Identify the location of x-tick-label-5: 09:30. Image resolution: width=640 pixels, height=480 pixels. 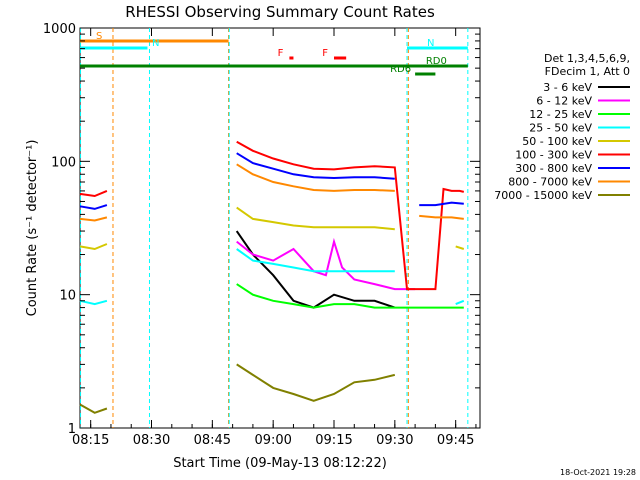
(394, 440).